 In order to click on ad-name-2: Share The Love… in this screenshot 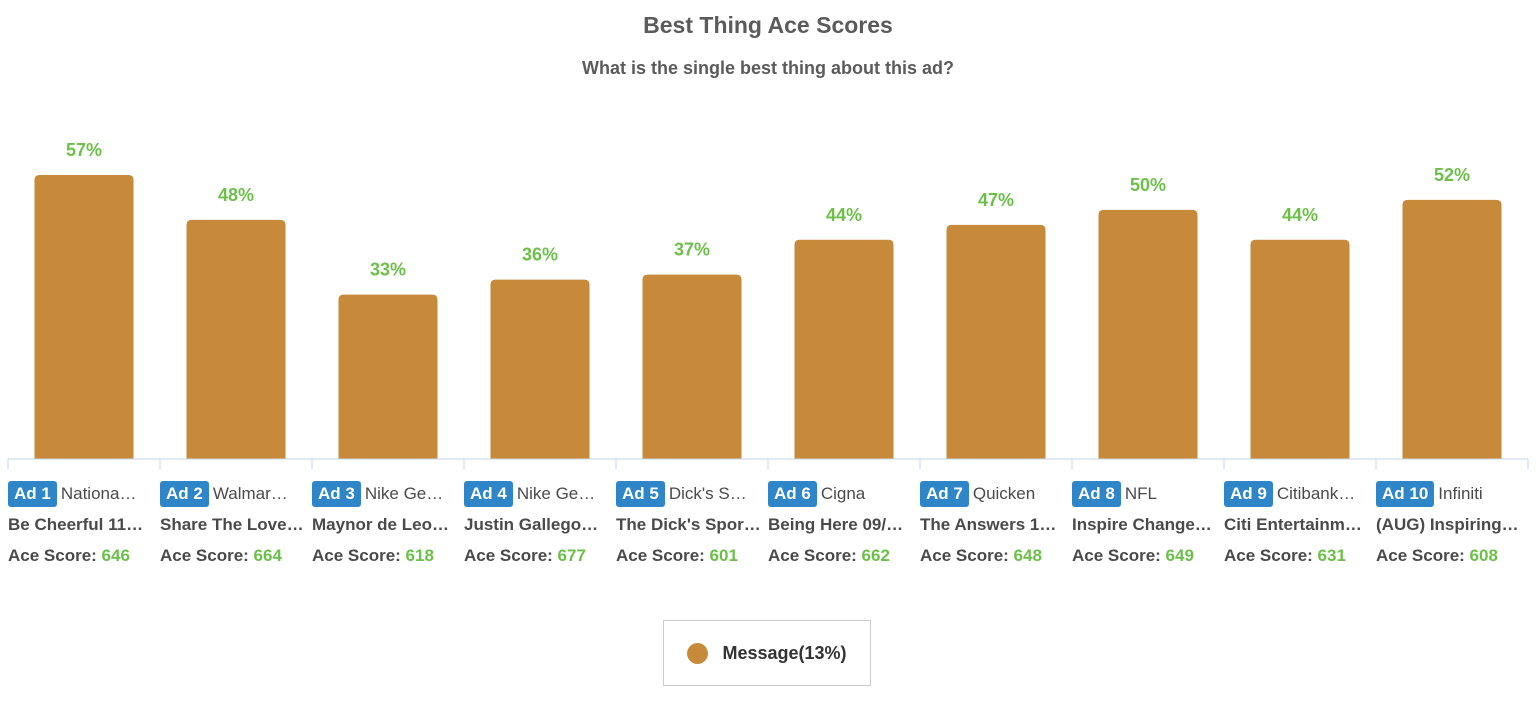, I will do `click(232, 524)`.